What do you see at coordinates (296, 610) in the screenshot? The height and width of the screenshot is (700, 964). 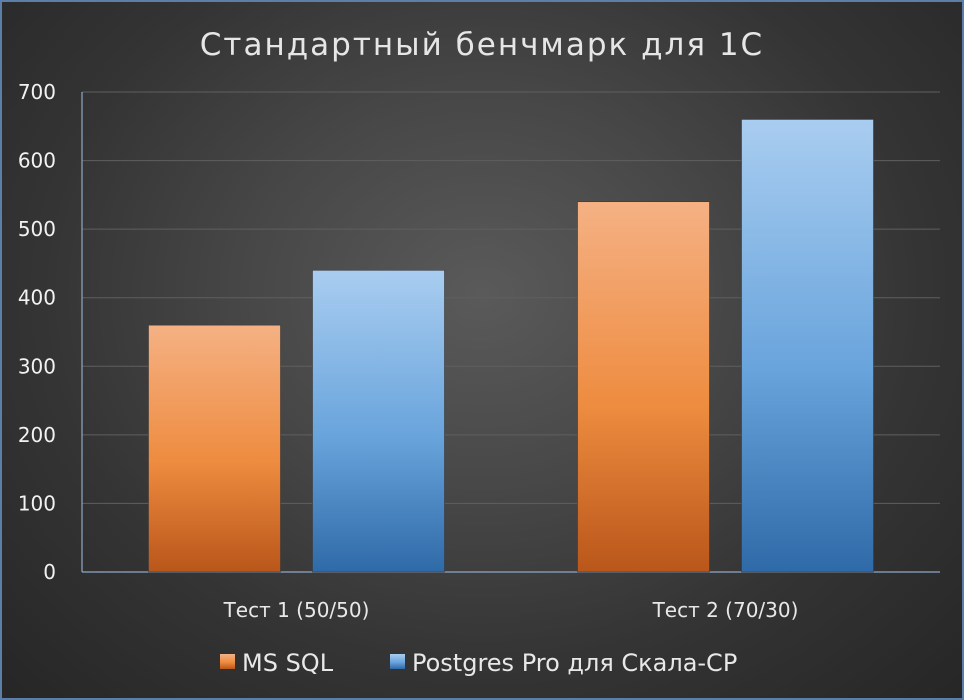 I see `x-category-label: Тест 1 (50/50)` at bounding box center [296, 610].